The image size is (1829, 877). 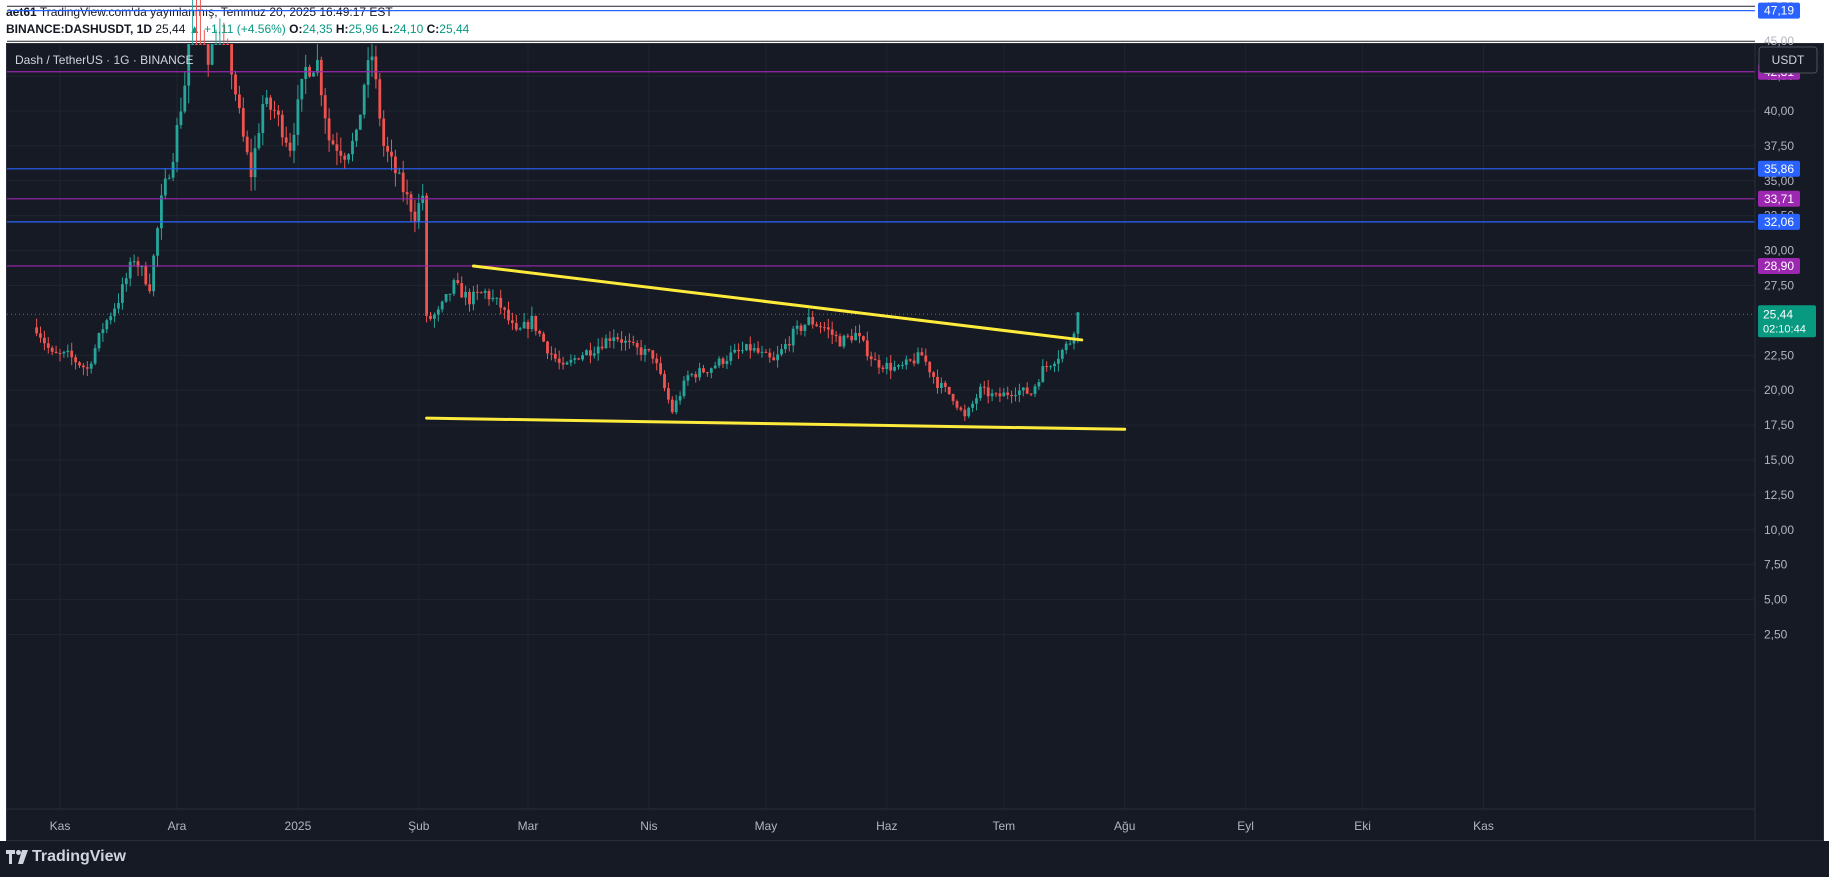 I want to click on level-label: 28,90, so click(x=1779, y=266).